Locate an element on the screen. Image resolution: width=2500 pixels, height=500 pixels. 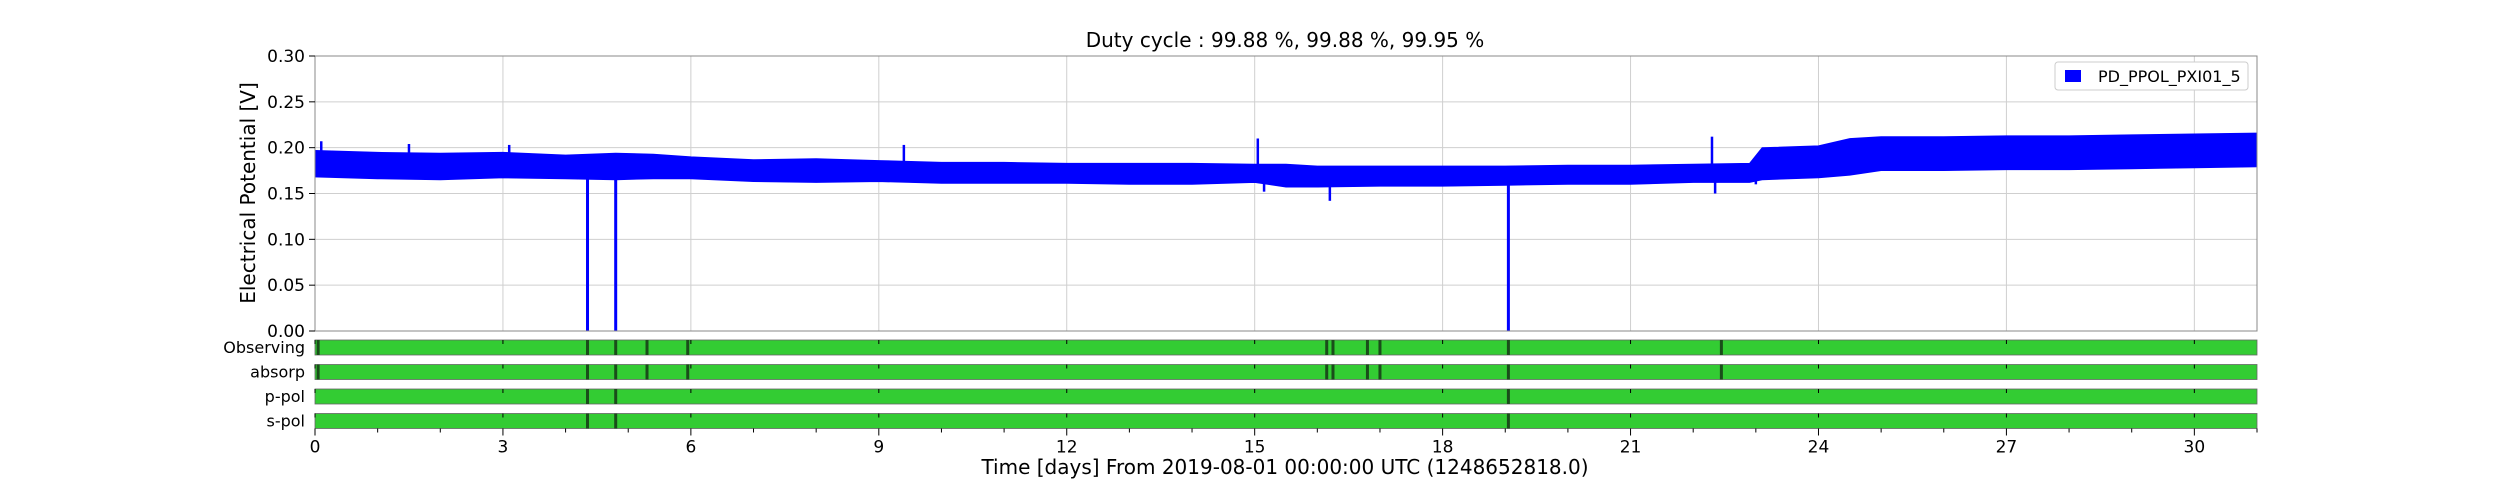
x-tick-label: 9 is located at coordinates (878, 448).